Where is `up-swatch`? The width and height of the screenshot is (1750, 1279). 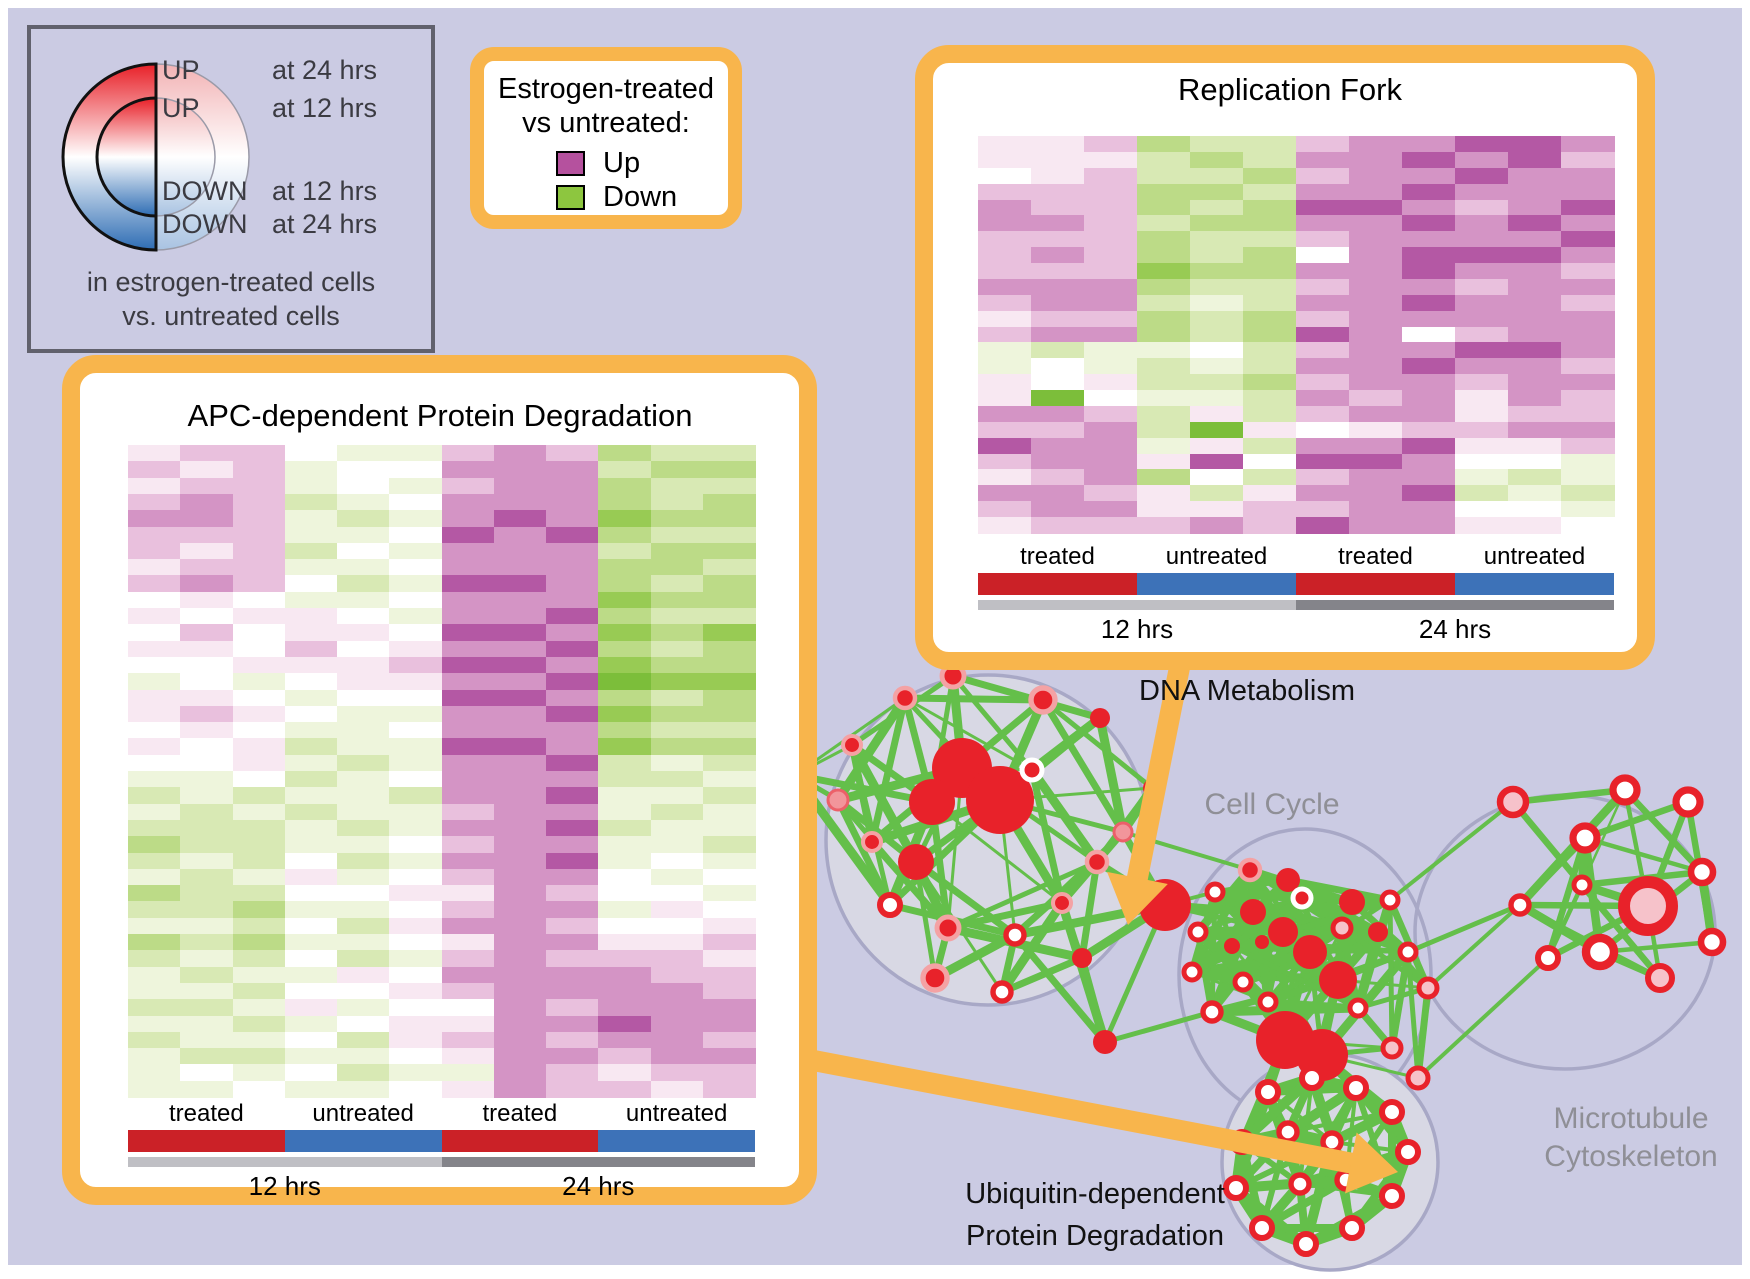
up-swatch is located at coordinates (570, 163).